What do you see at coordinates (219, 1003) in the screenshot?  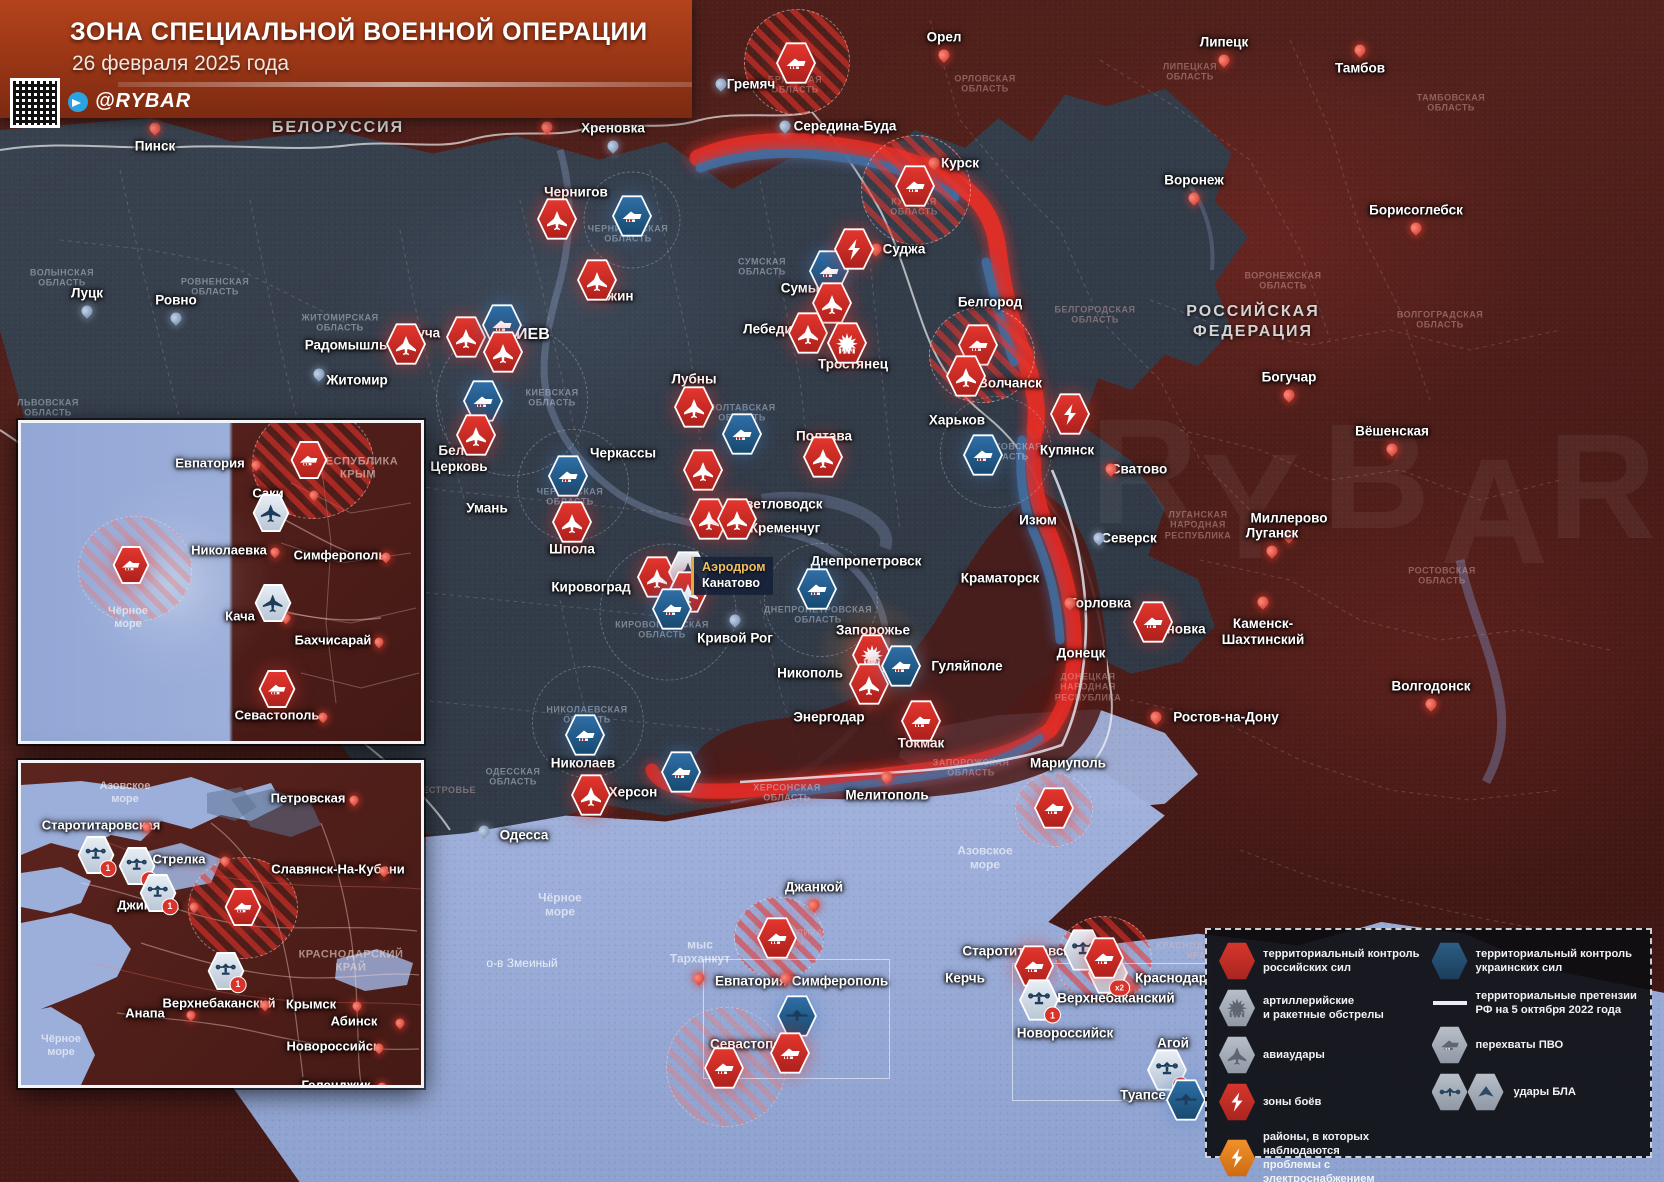 I see `inset-city-label: Верхнебаканский` at bounding box center [219, 1003].